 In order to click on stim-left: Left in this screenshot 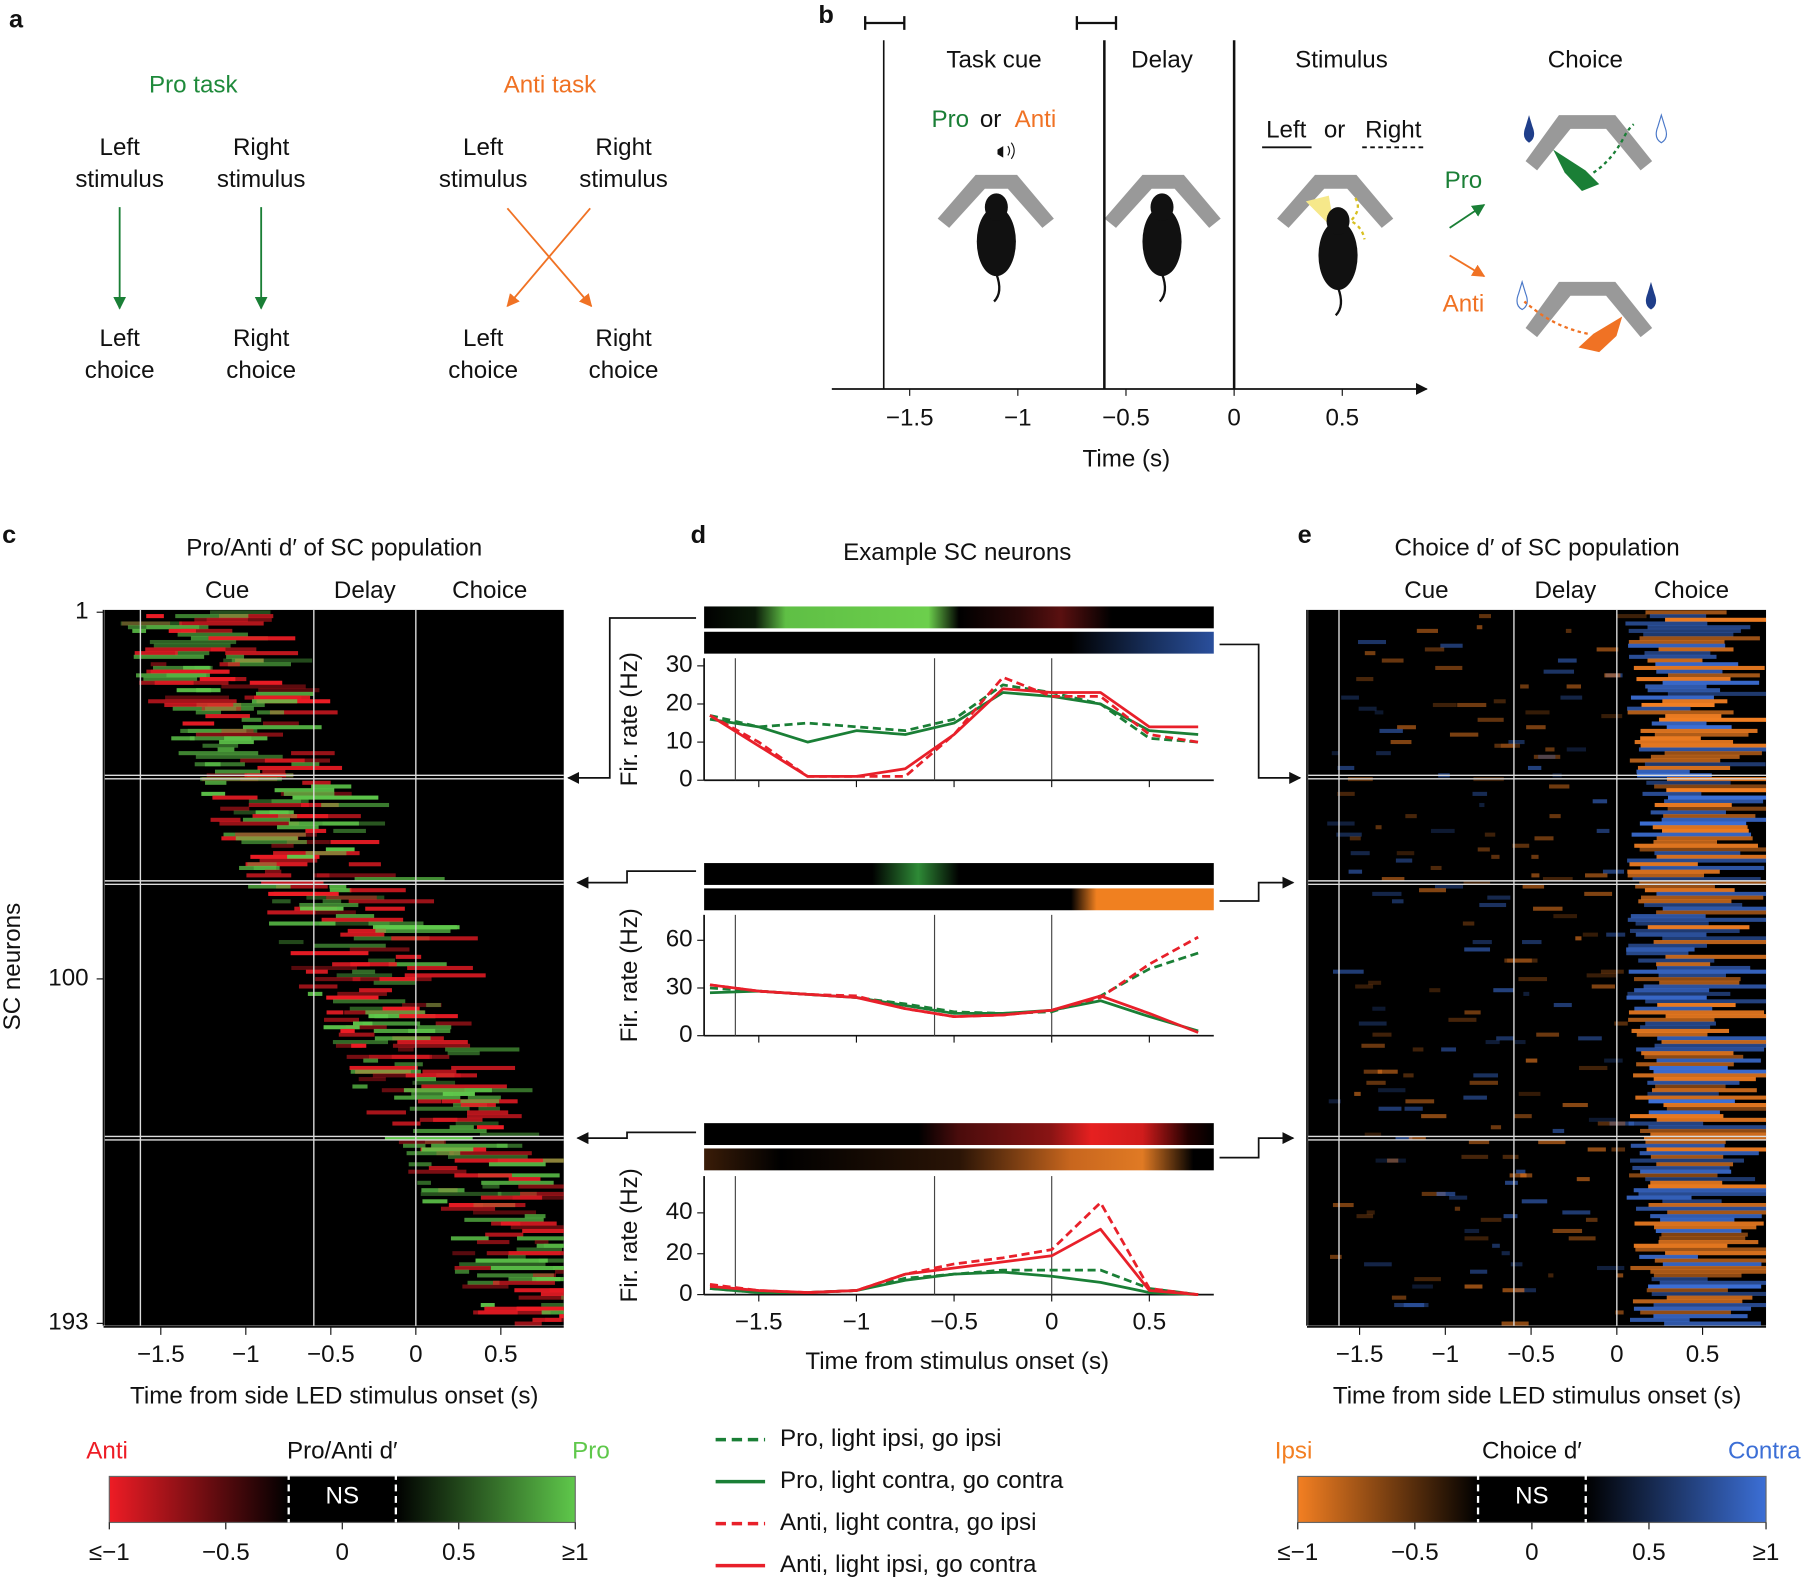, I will do `click(1286, 130)`.